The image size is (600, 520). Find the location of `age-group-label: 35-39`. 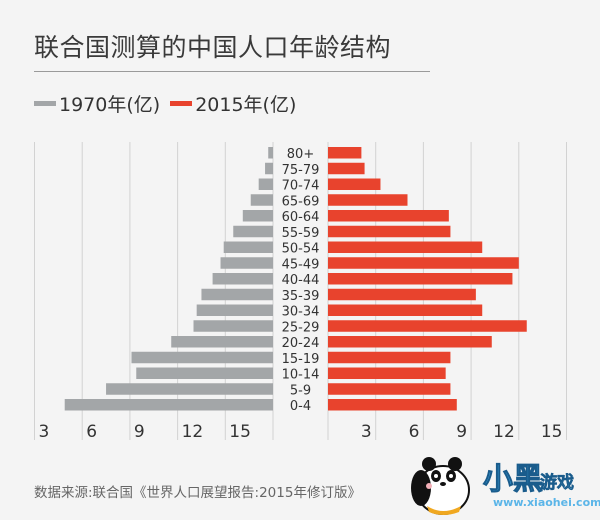

age-group-label: 35-39 is located at coordinates (301, 296).